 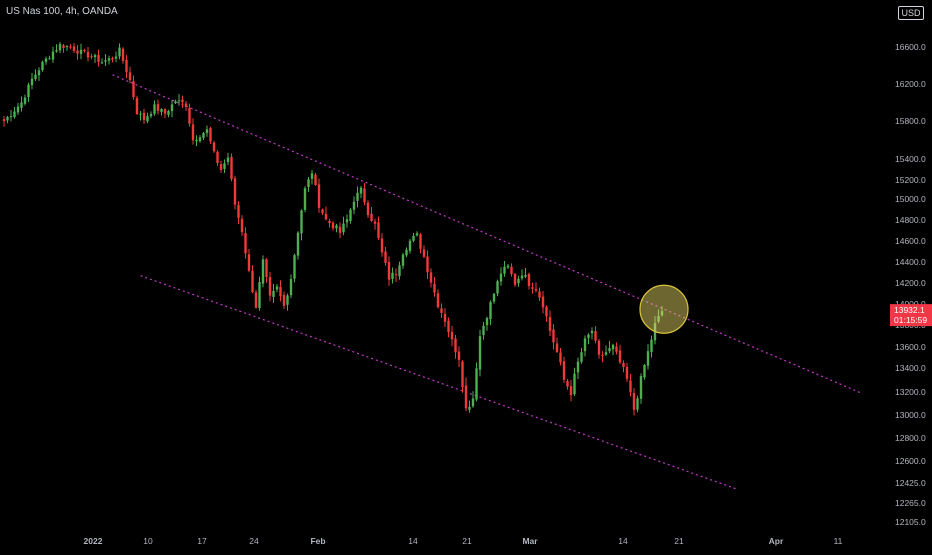 I want to click on price-tag-countdown: 01:15:59, so click(x=910, y=320).